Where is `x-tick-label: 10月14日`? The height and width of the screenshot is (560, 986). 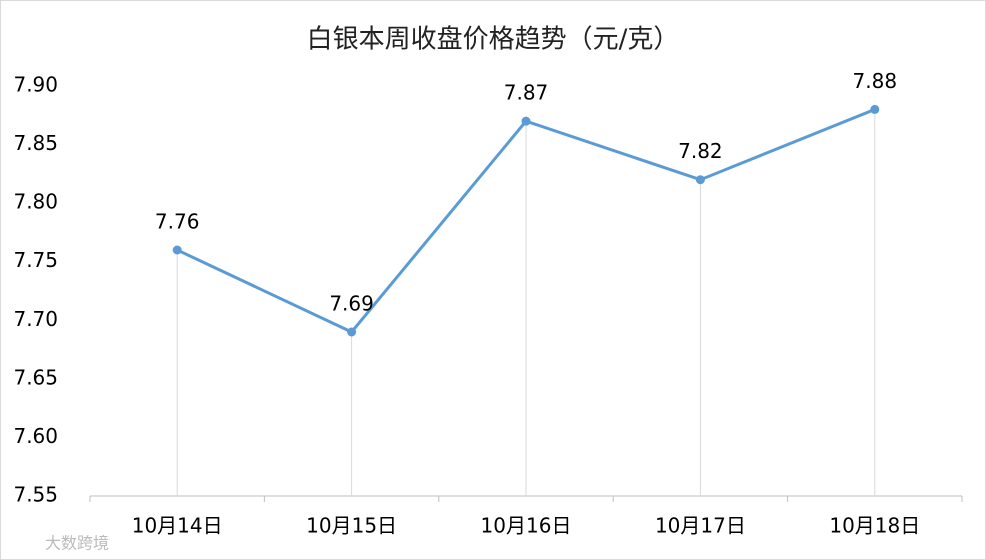
x-tick-label: 10月14日 is located at coordinates (177, 526).